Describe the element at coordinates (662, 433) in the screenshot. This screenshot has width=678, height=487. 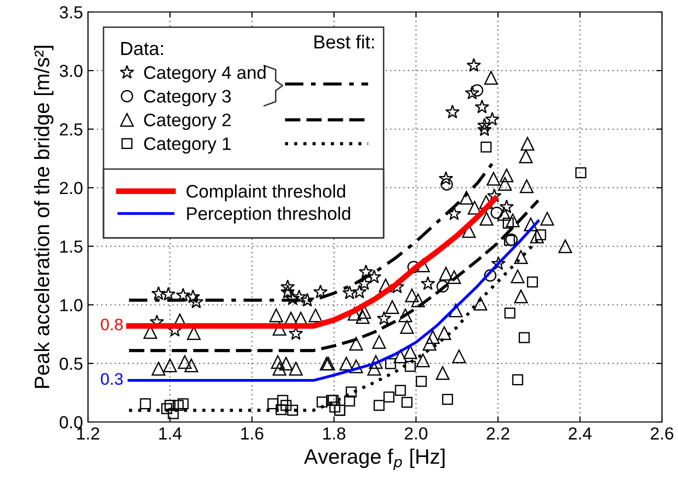
I see `x-tick-label: 2.6` at that location.